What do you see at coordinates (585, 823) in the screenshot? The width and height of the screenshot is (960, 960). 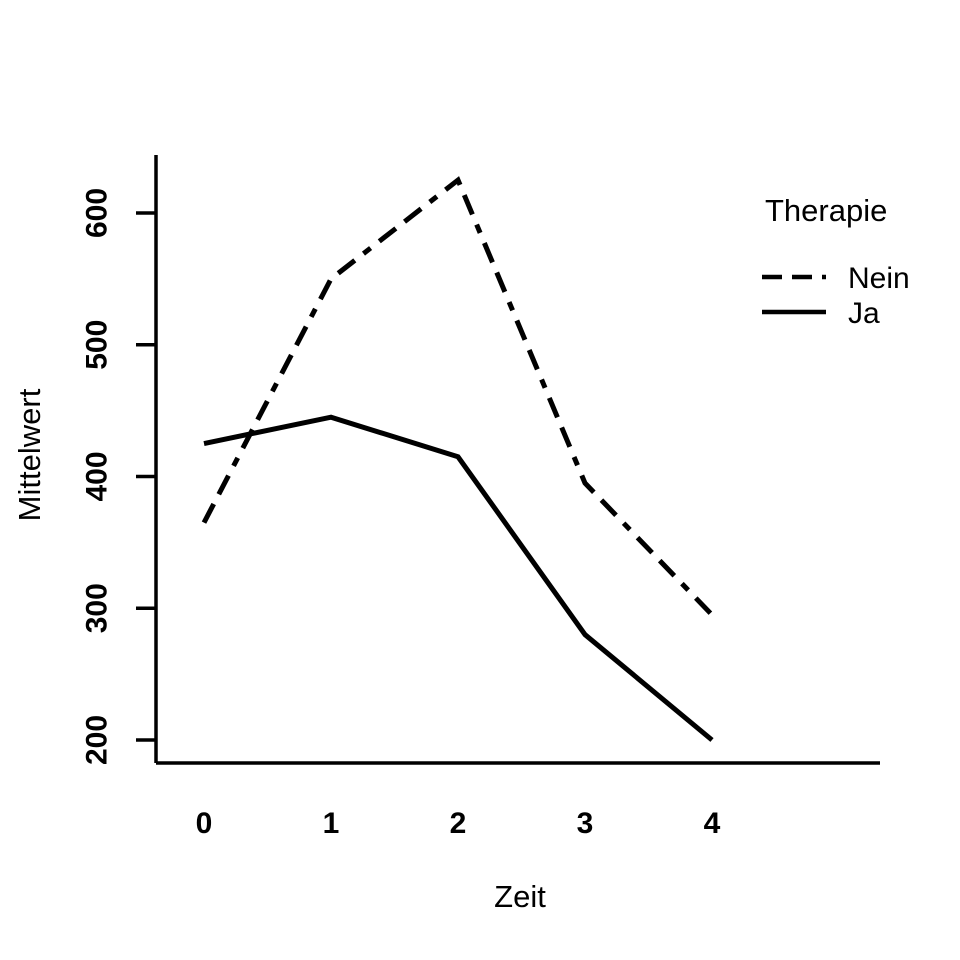 I see `x-tick-label: 3` at bounding box center [585, 823].